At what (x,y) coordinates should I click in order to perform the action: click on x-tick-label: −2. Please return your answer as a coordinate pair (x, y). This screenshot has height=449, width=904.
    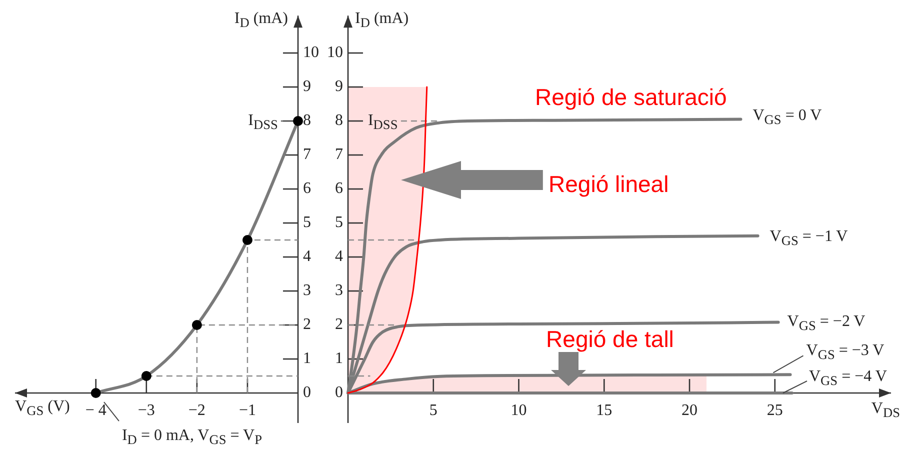
    Looking at the image, I should click on (197, 410).